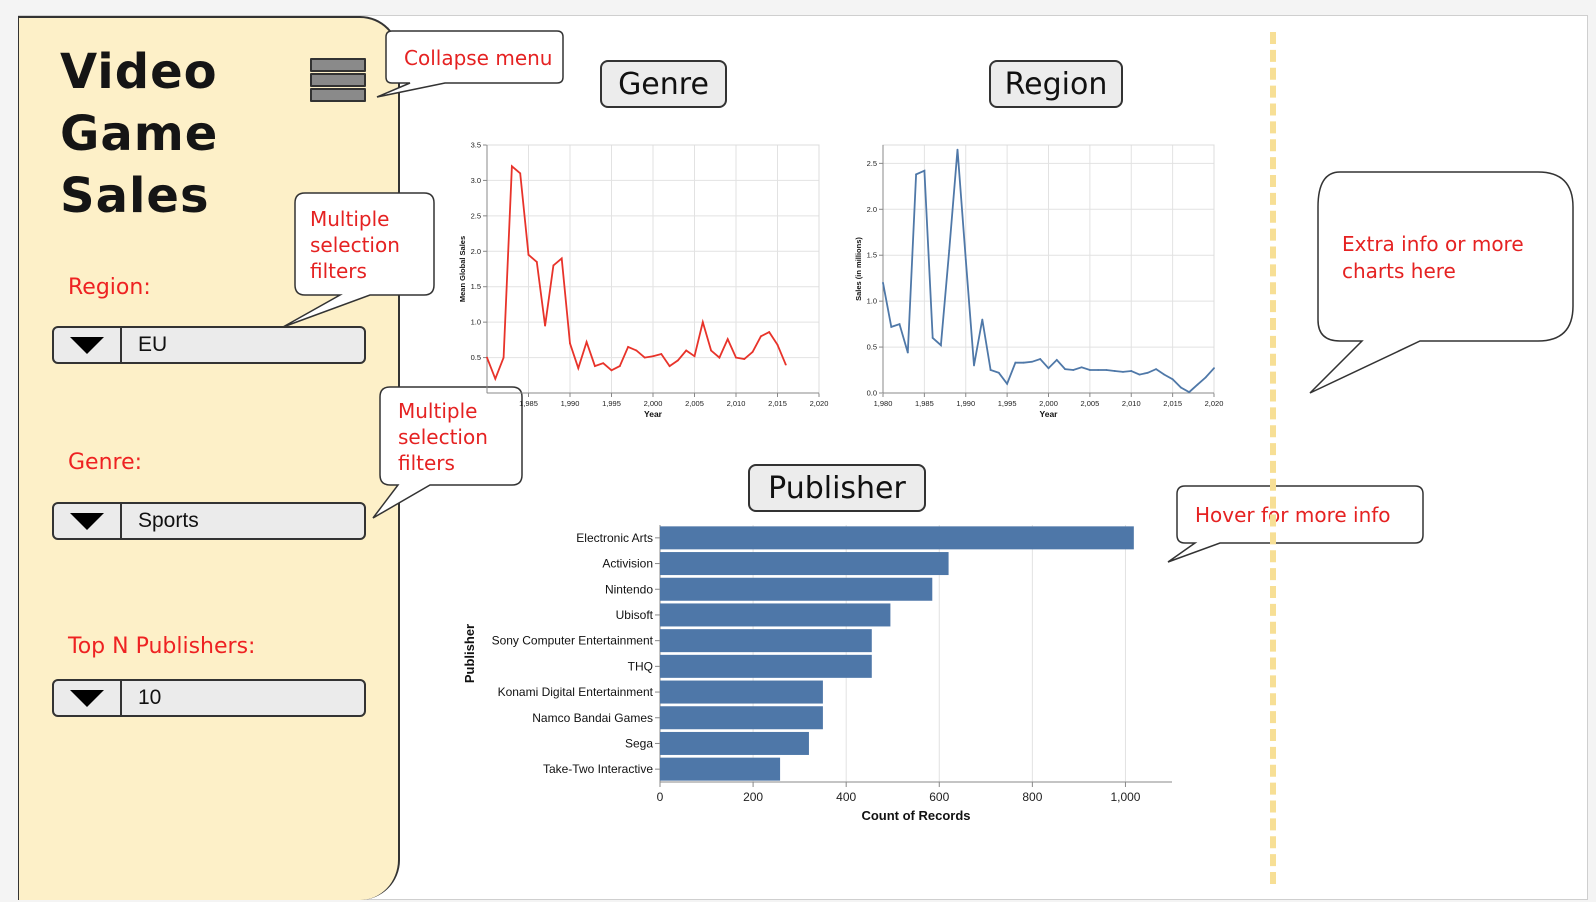  I want to click on region-dropdown-value: EU, so click(153, 344).